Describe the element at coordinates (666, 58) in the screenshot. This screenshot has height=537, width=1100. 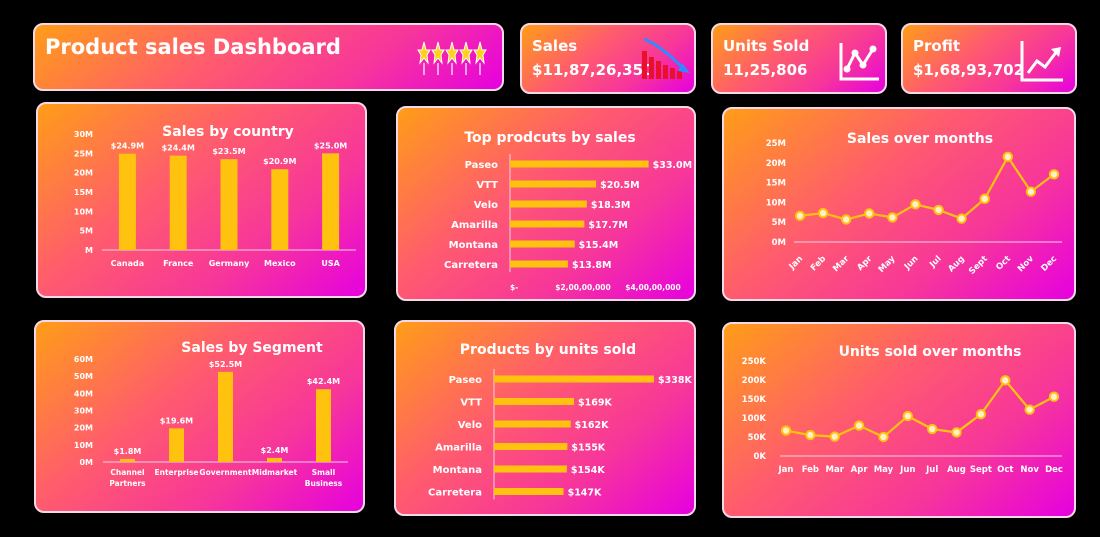
I see `declining-bar-chart-icon` at that location.